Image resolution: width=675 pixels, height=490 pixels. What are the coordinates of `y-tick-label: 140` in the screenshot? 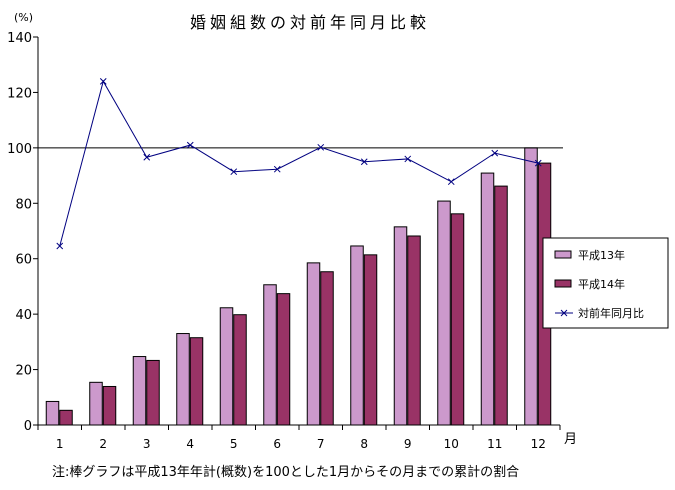 It's located at (19, 38).